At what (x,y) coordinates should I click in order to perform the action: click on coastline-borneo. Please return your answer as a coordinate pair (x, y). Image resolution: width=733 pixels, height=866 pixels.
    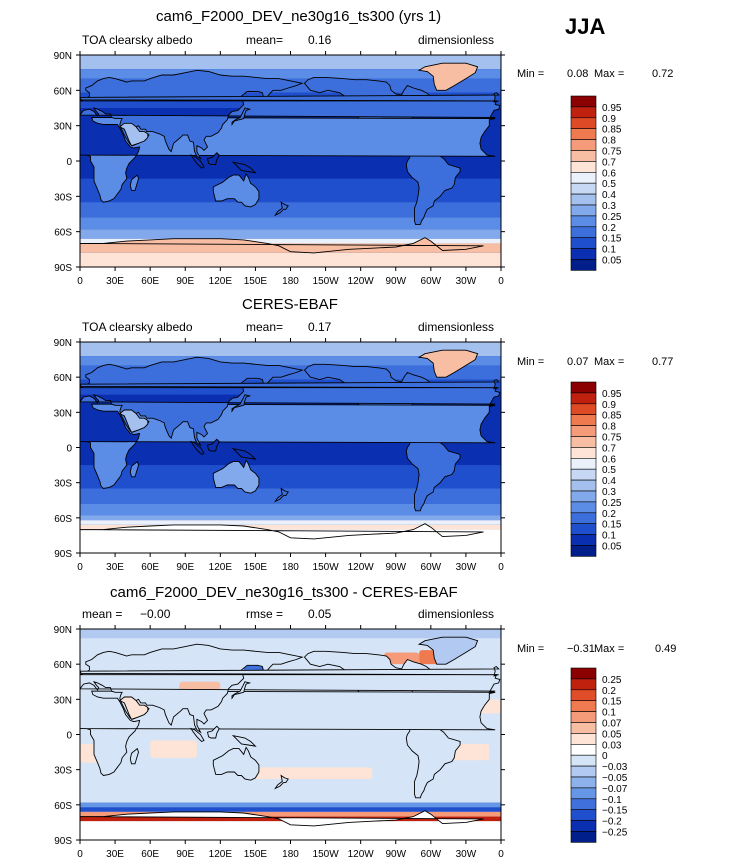
    Looking at the image, I should click on (213, 445).